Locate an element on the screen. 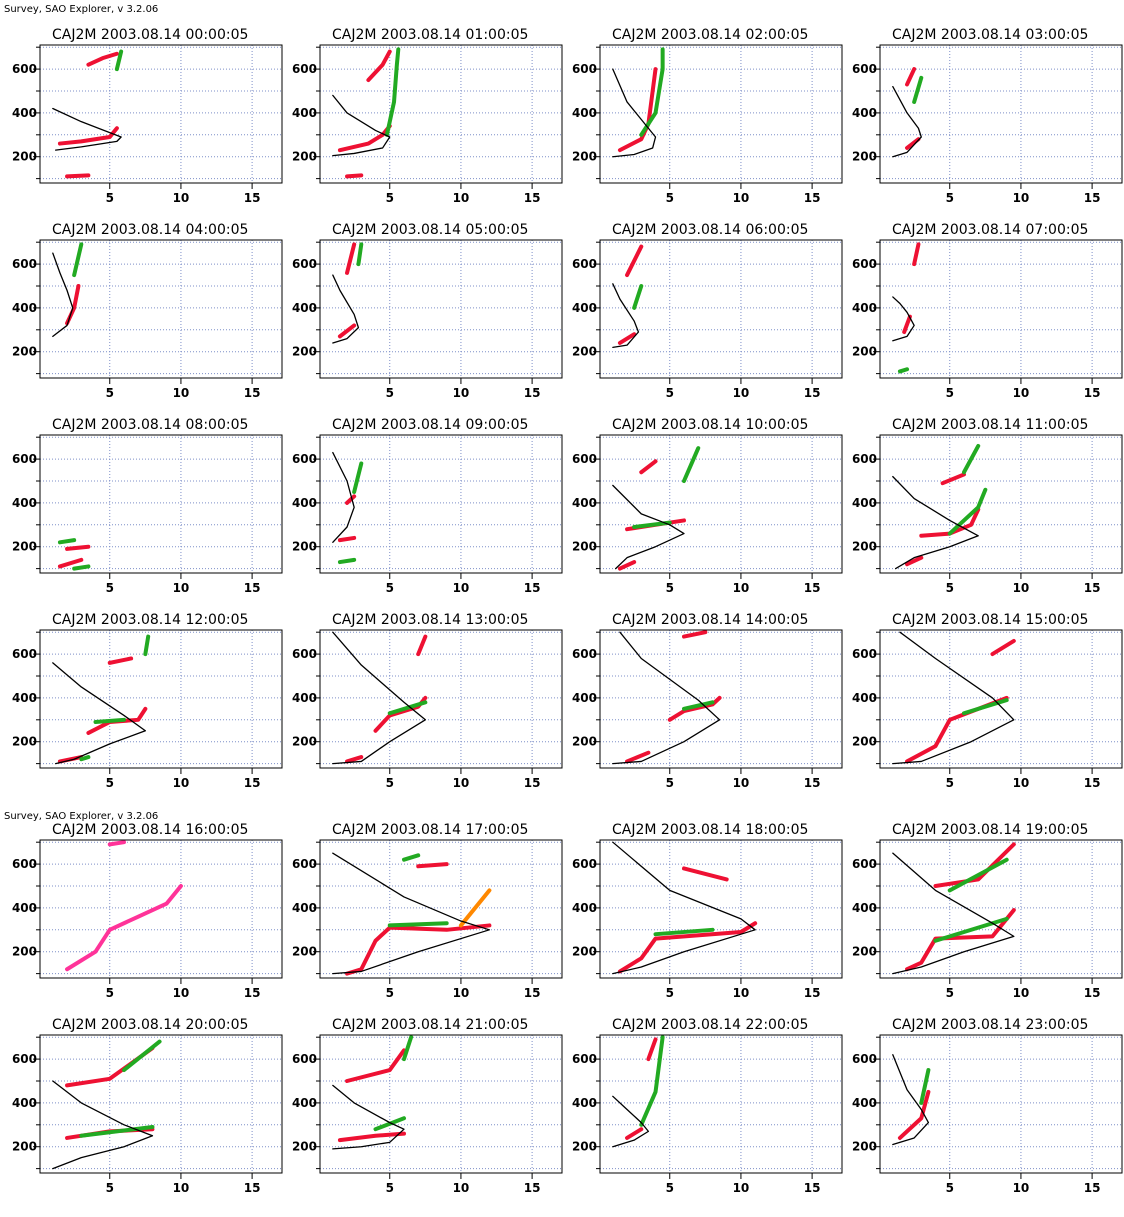 This screenshot has height=1217, width=1124. panel: CAJ2M 2003.08.14 03:00:05 200 400 600 5 10 15 is located at coordinates (987, 116).